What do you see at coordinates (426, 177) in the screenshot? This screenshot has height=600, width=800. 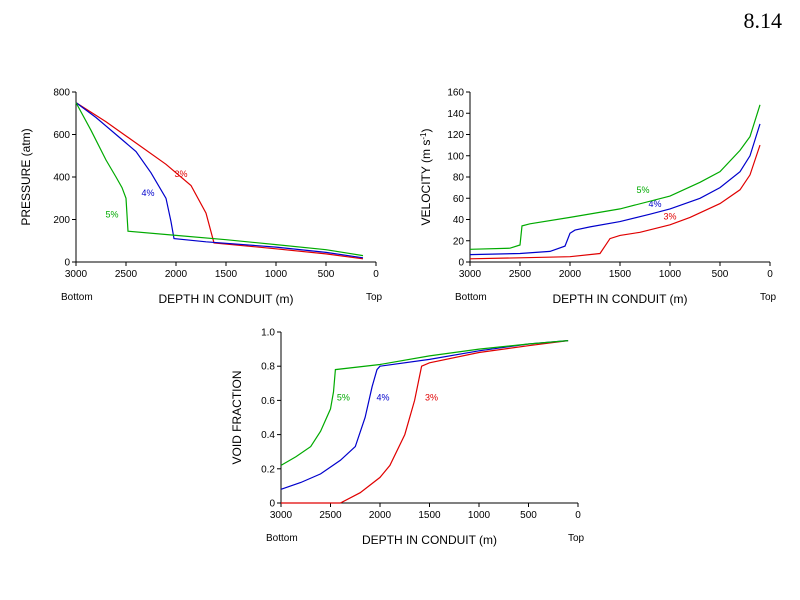 I see `y-axis-label: VELOCITY (m s-1)` at bounding box center [426, 177].